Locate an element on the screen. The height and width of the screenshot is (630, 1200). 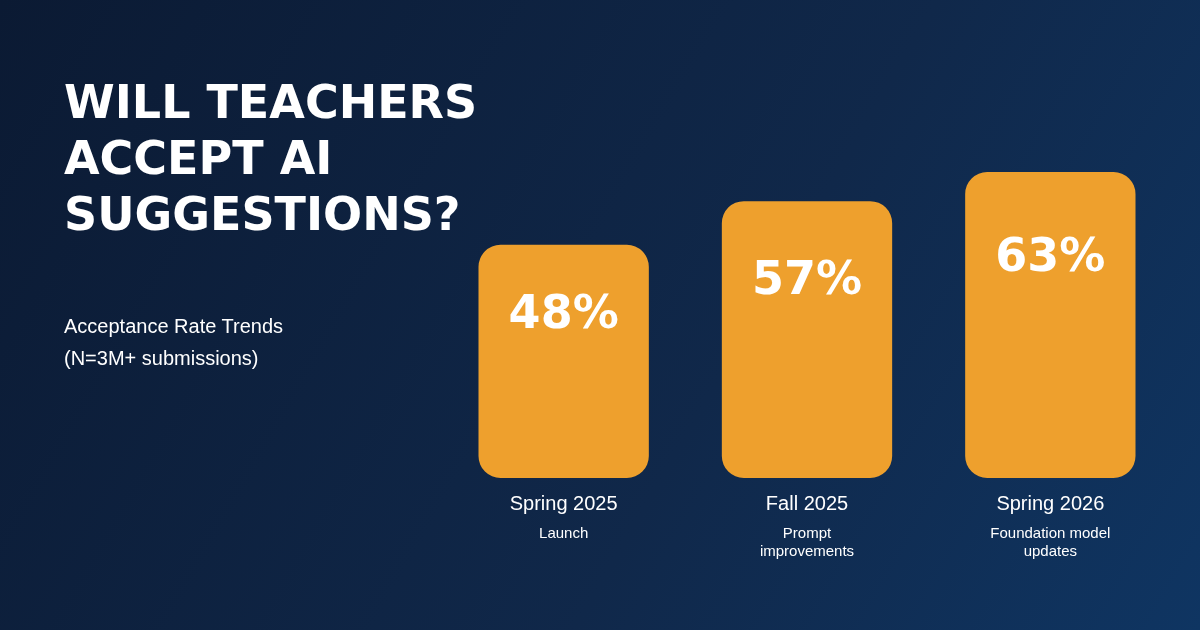
text: Acceptance Rate Trends (N=3M+ submissions) is located at coordinates (174, 342).